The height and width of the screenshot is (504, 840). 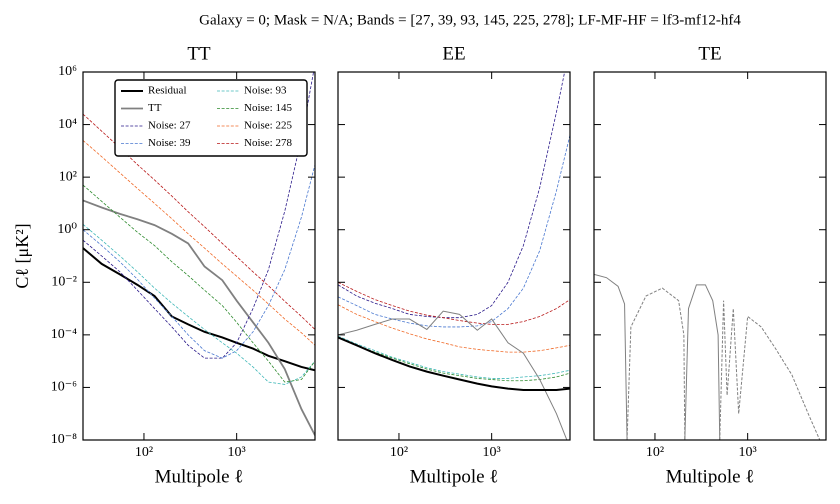 I want to click on legend-label: Noise: 145, so click(x=268, y=108).